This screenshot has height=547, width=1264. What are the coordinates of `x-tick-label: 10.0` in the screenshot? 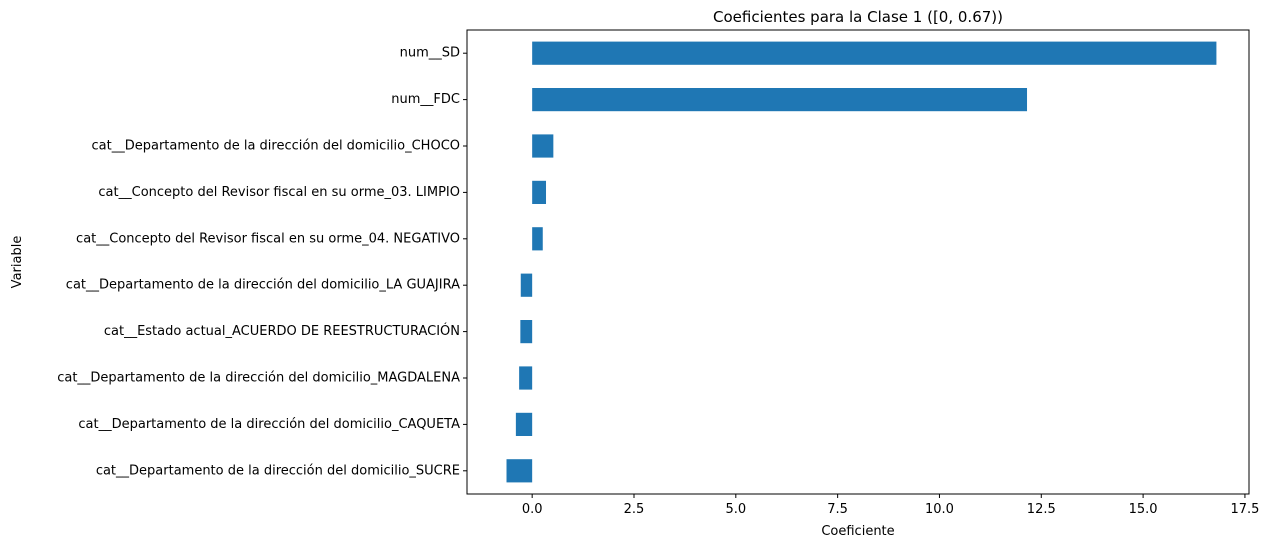 It's located at (939, 509).